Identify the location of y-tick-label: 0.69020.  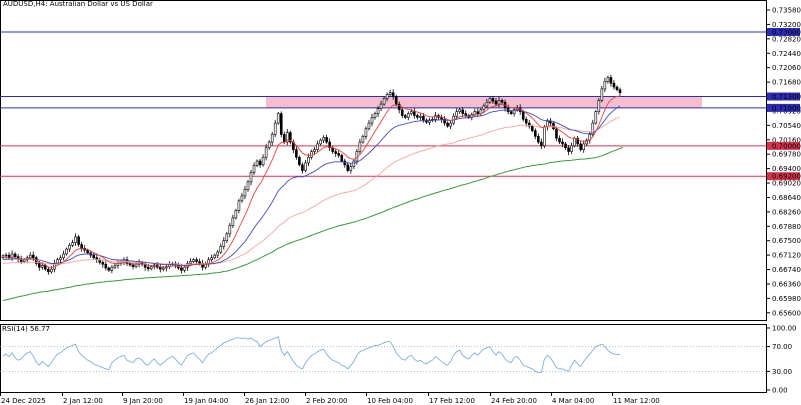
(786, 184).